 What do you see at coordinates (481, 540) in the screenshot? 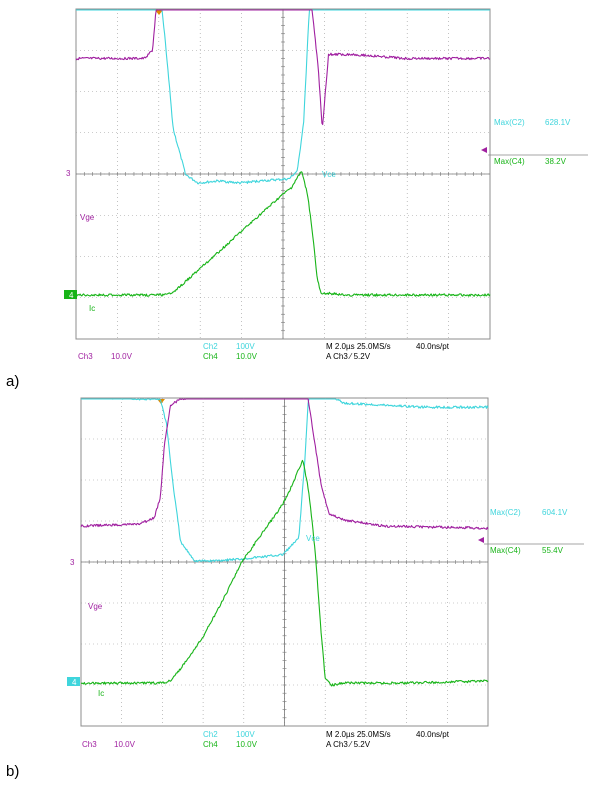
I see `cursor-arrow-b` at bounding box center [481, 540].